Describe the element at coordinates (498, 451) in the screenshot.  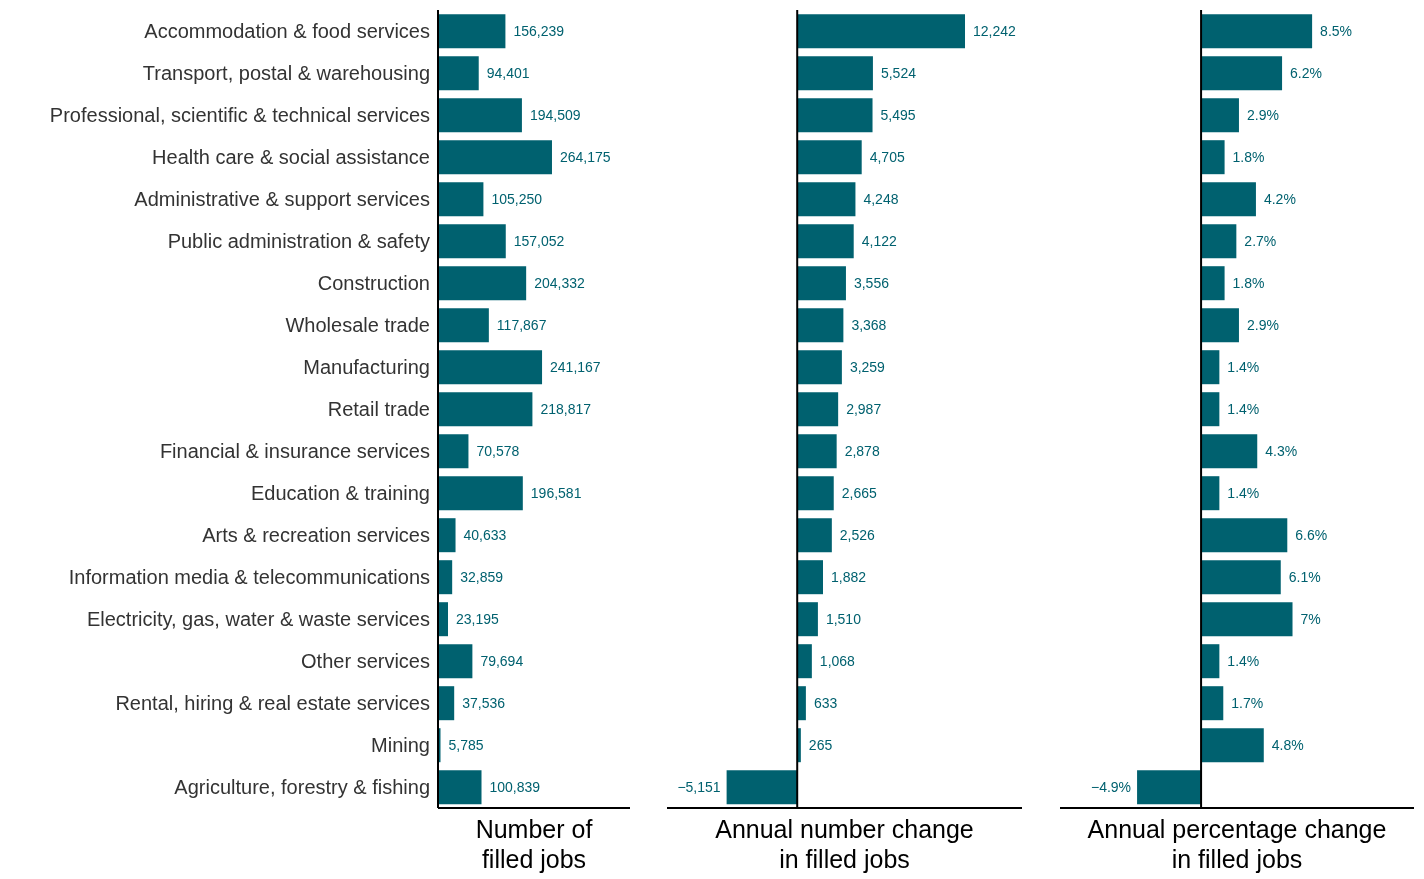
I see `data-label: 70,578` at that location.